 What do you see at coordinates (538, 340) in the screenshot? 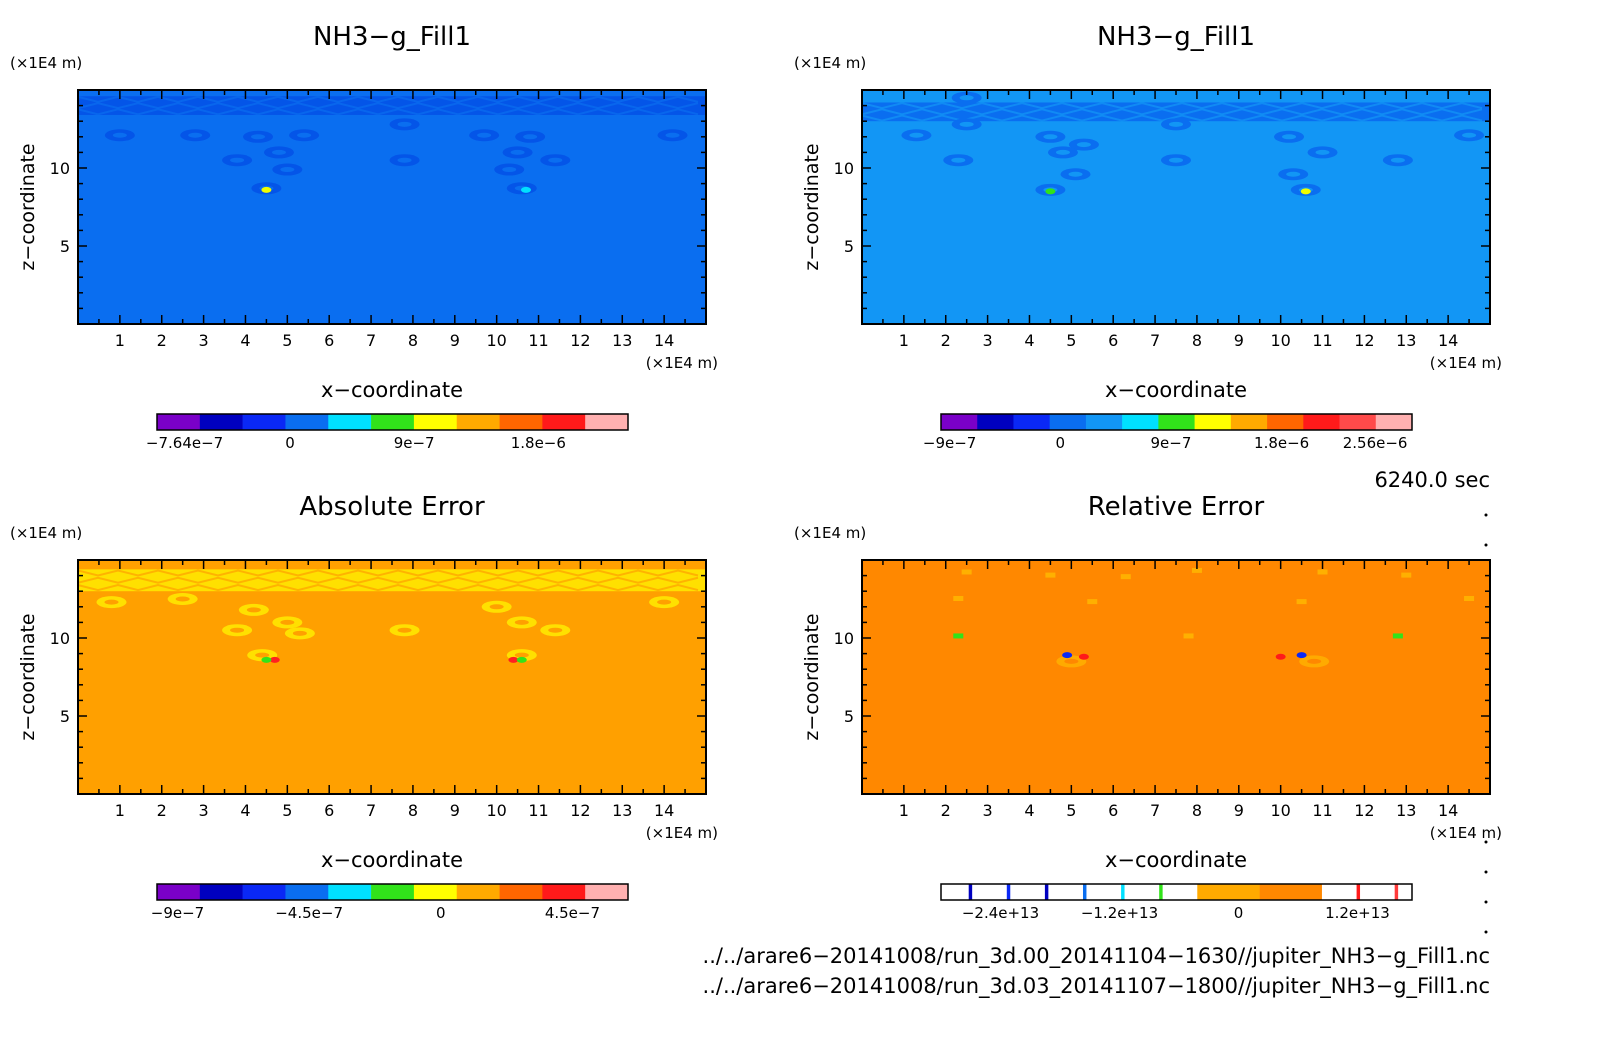
I see `x-tick-label: 11` at bounding box center [538, 340].